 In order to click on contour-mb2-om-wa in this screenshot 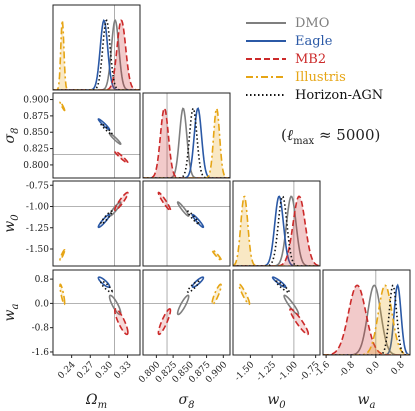, I will do `click(121, 322)`.